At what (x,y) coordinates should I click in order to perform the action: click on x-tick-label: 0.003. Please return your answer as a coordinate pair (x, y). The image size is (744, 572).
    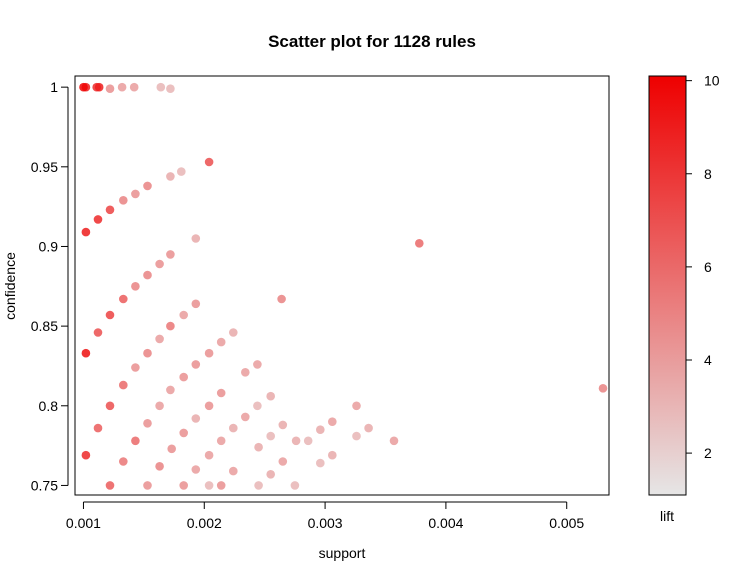
    Looking at the image, I should click on (325, 523).